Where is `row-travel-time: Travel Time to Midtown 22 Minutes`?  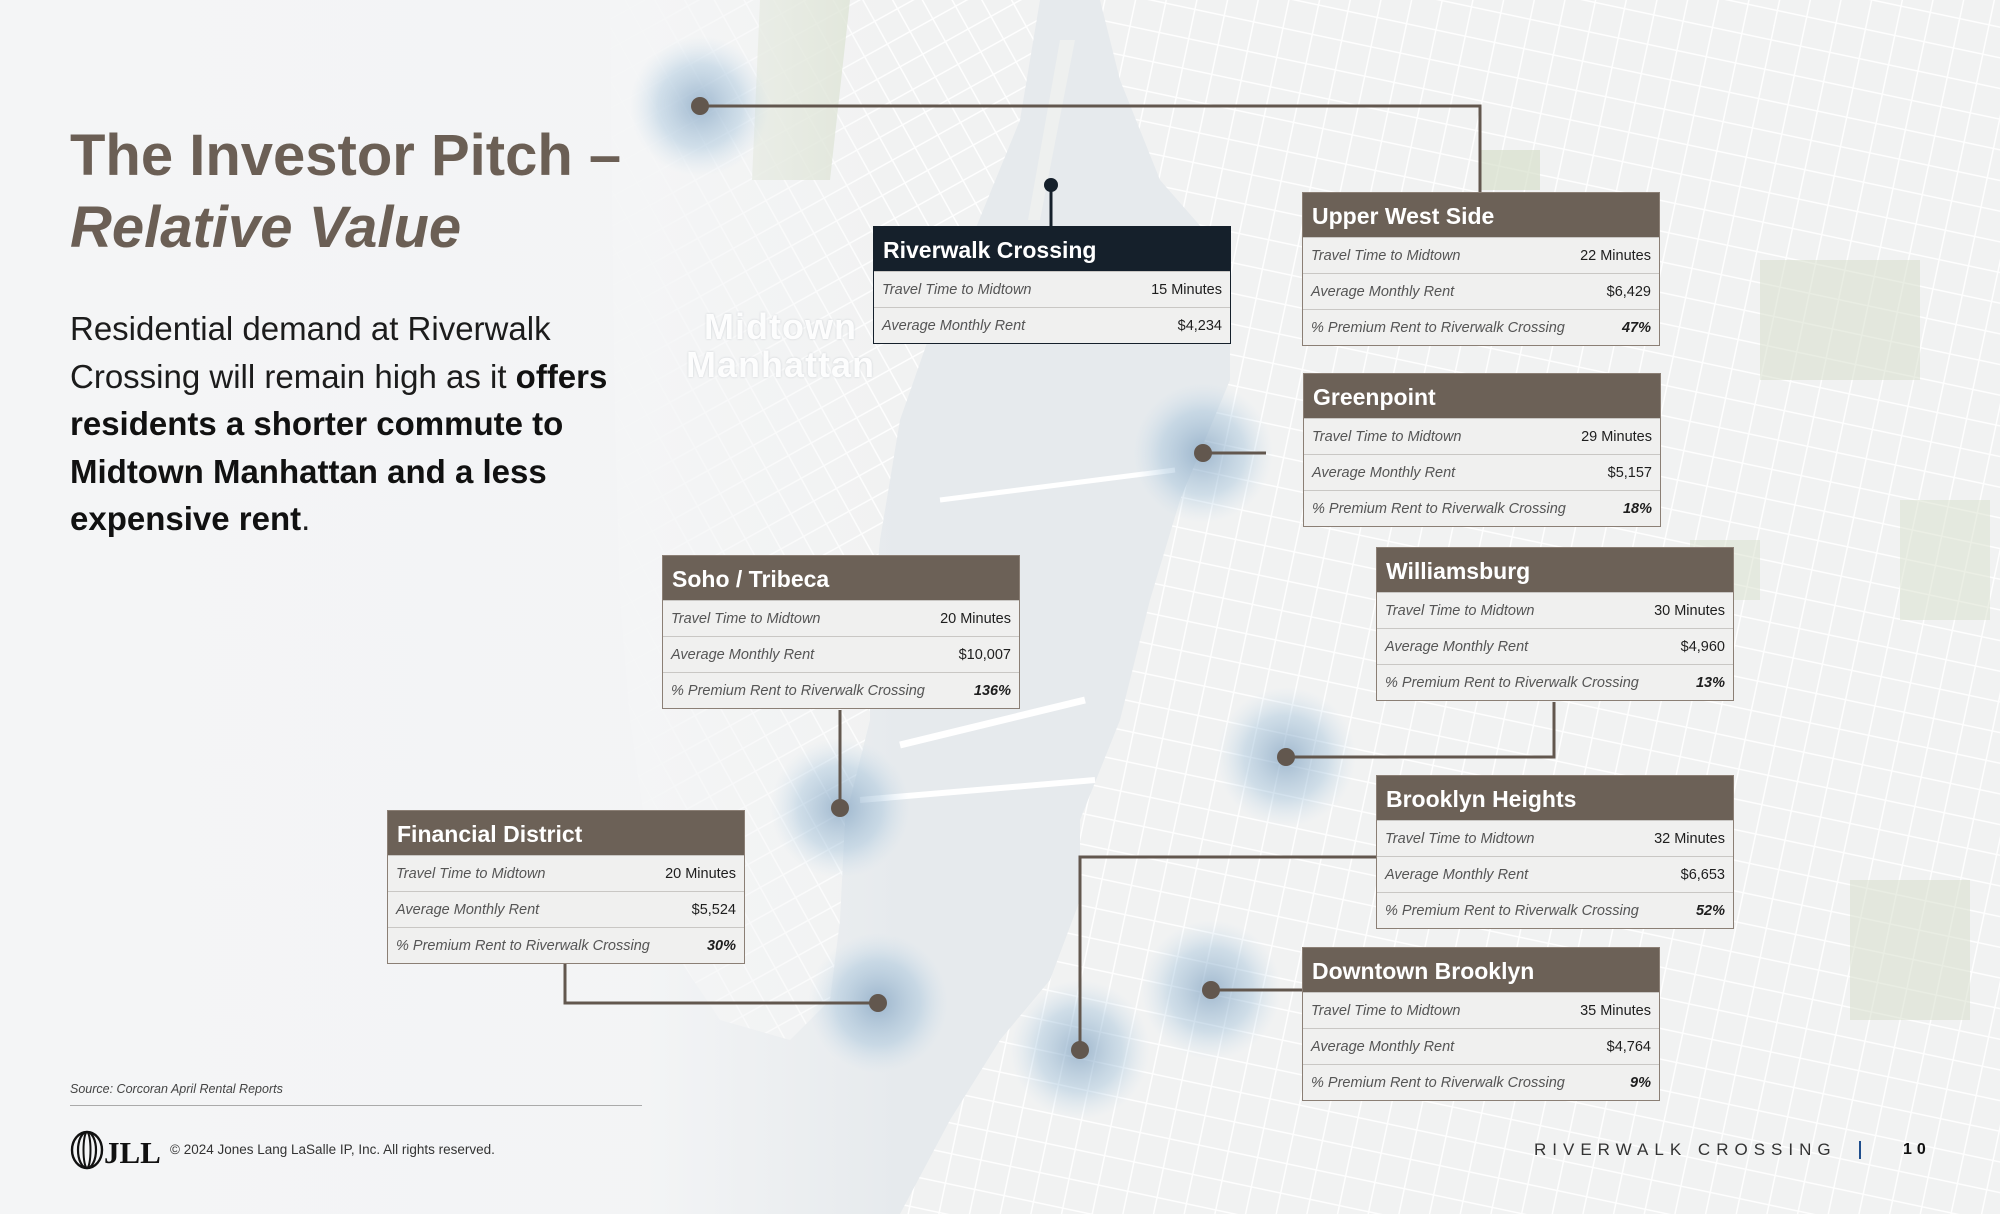
row-travel-time: Travel Time to Midtown 22 Minutes is located at coordinates (1481, 255).